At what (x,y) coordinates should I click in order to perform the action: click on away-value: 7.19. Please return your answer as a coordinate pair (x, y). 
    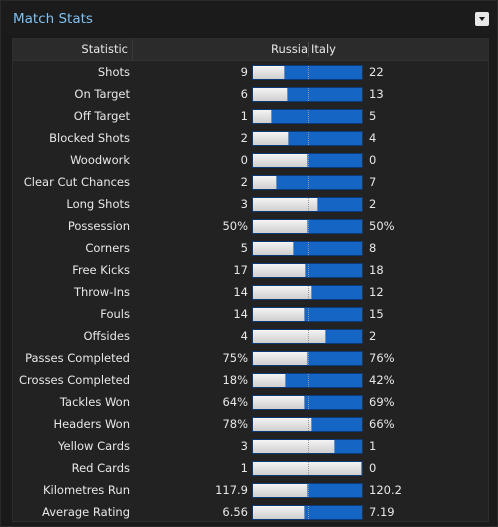
    Looking at the image, I should click on (382, 512).